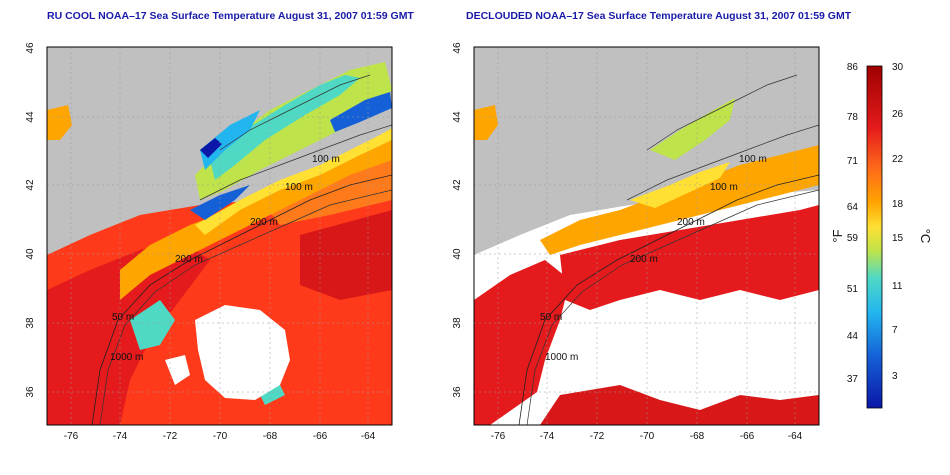  I want to click on right-lon-tick: -66, so click(747, 436).